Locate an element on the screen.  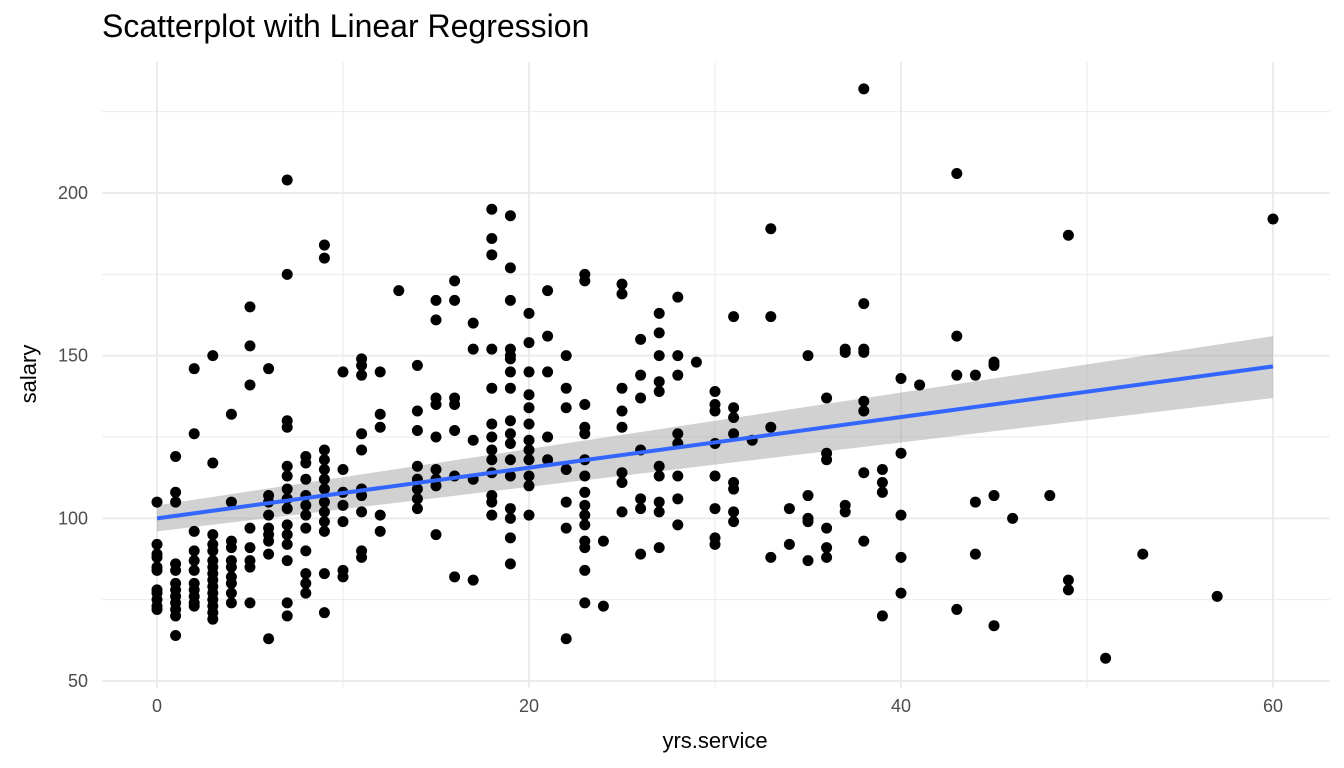
x-tick-label: 0 is located at coordinates (157, 706).